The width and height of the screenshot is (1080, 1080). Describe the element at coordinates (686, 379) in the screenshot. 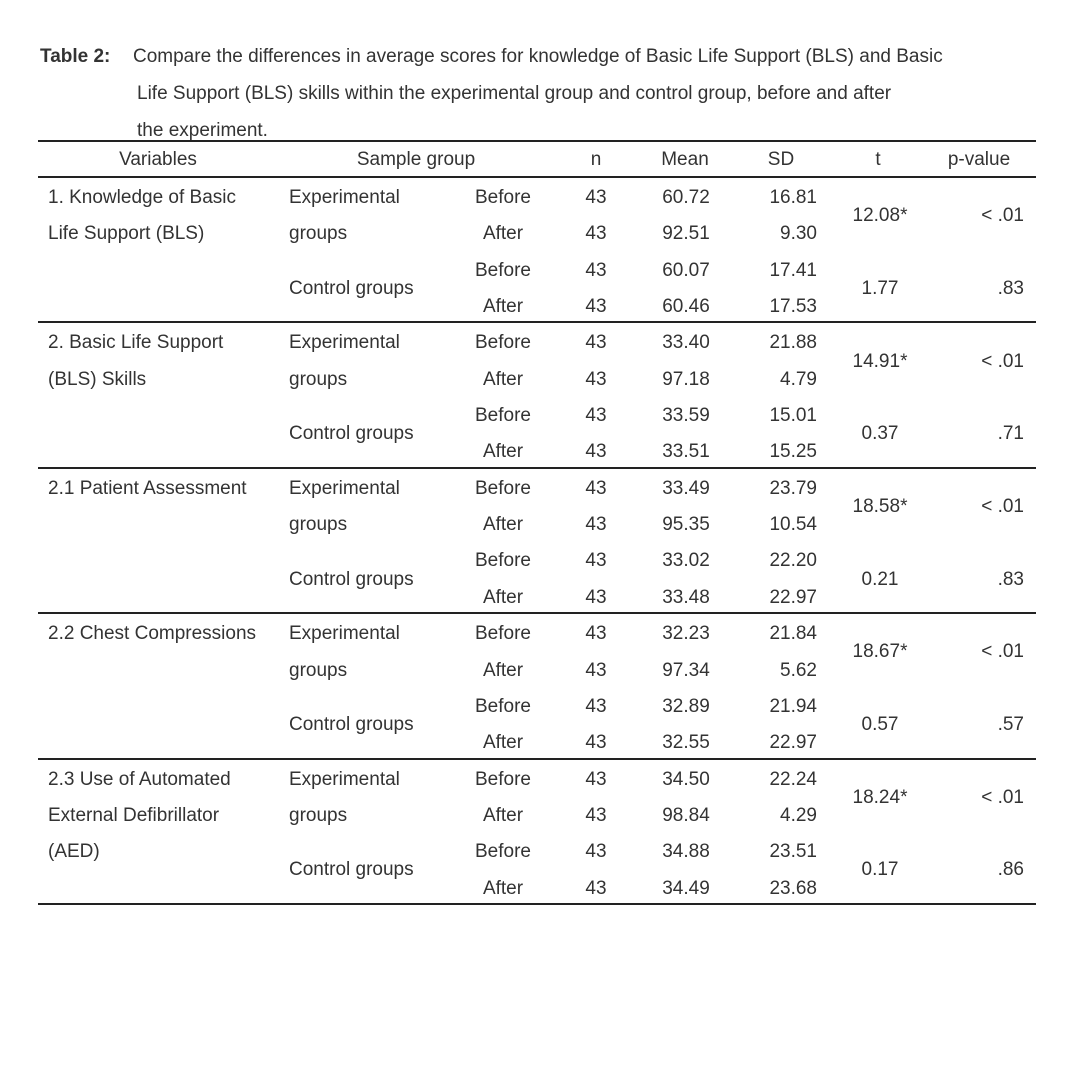

I see `mean-value: 97.18` at that location.